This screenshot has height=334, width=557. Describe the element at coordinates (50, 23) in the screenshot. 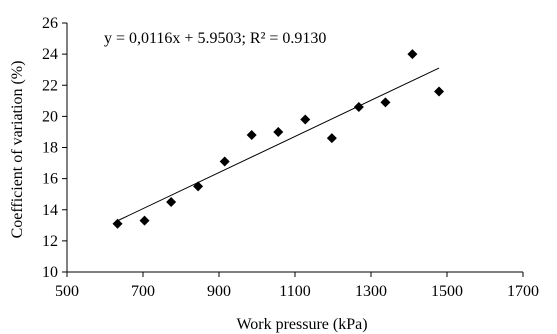

I see `y-tick-label: 26` at that location.